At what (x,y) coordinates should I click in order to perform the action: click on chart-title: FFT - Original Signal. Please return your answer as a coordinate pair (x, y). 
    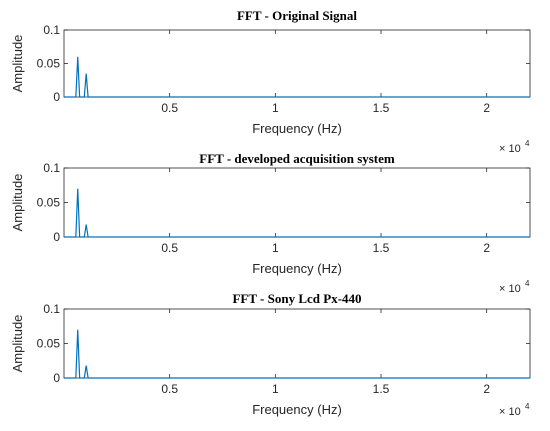
    Looking at the image, I should click on (297, 15).